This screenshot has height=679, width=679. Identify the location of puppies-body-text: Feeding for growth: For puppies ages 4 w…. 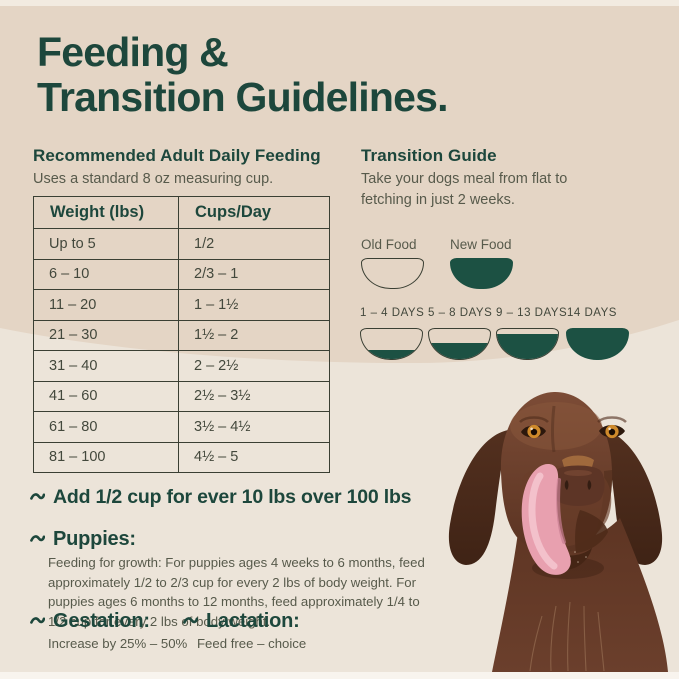
(236, 592).